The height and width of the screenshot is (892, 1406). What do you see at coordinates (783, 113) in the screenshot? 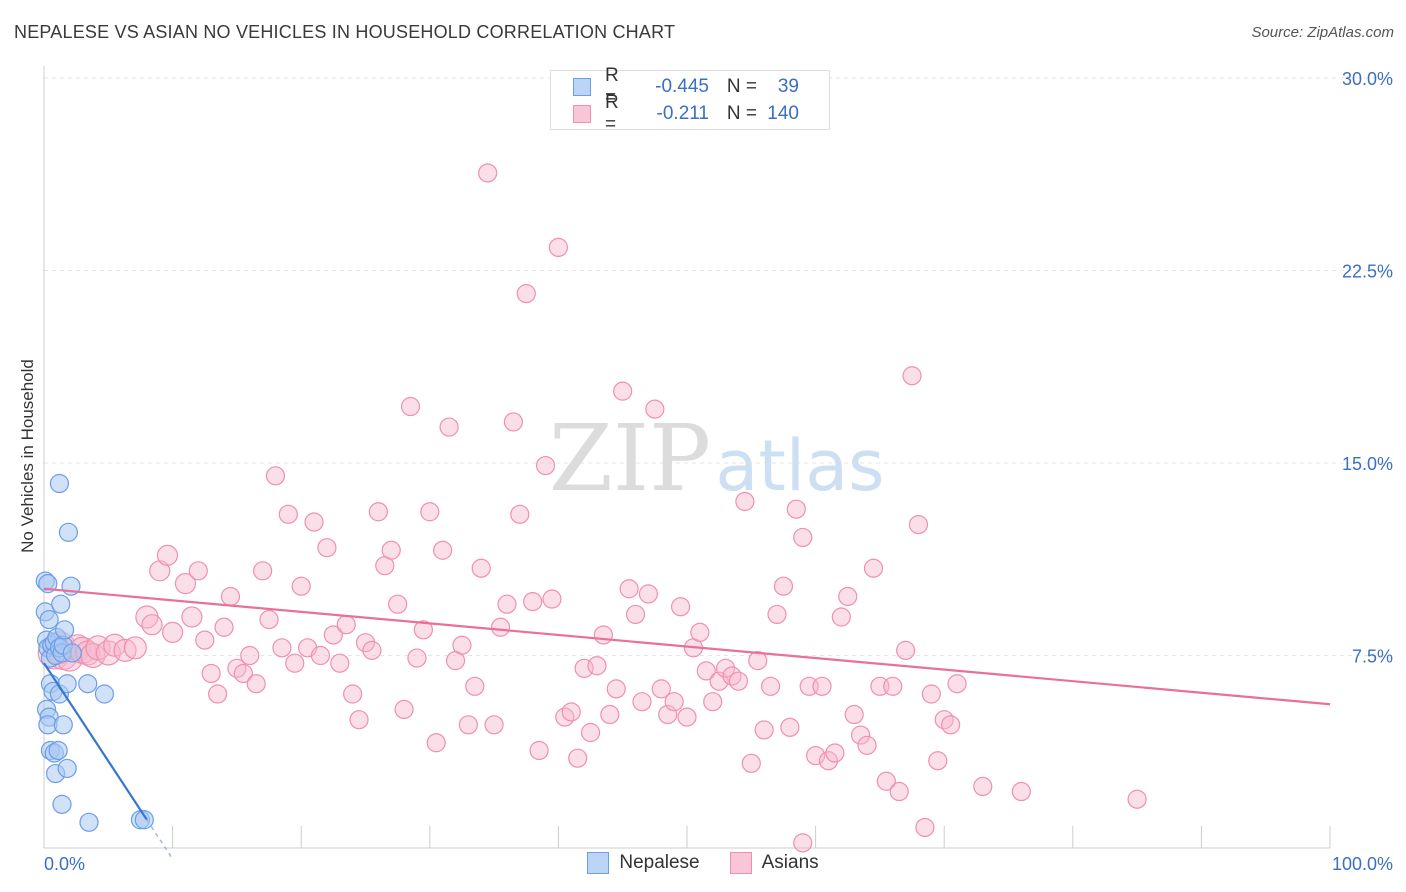
I see `n-value: 140` at bounding box center [783, 113].